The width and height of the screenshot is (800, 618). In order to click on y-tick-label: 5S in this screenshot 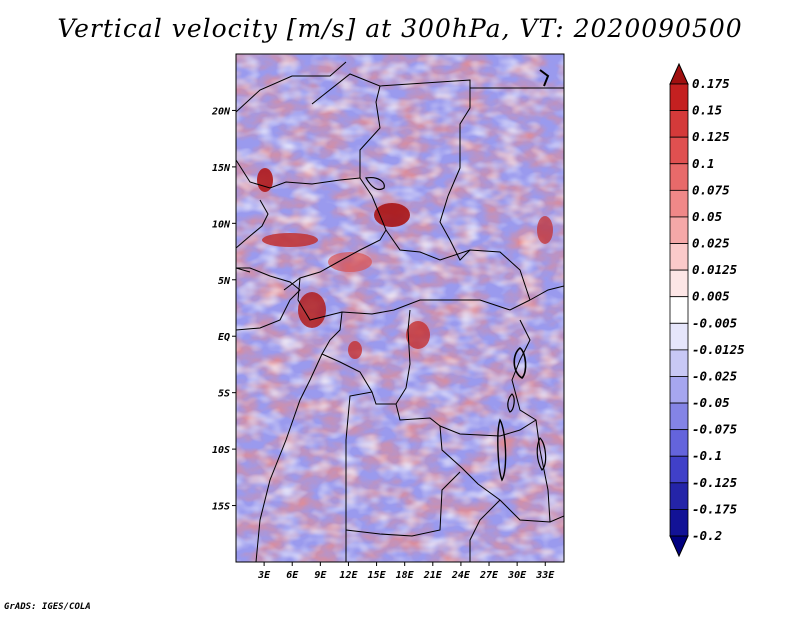, I will do `click(224, 394)`.